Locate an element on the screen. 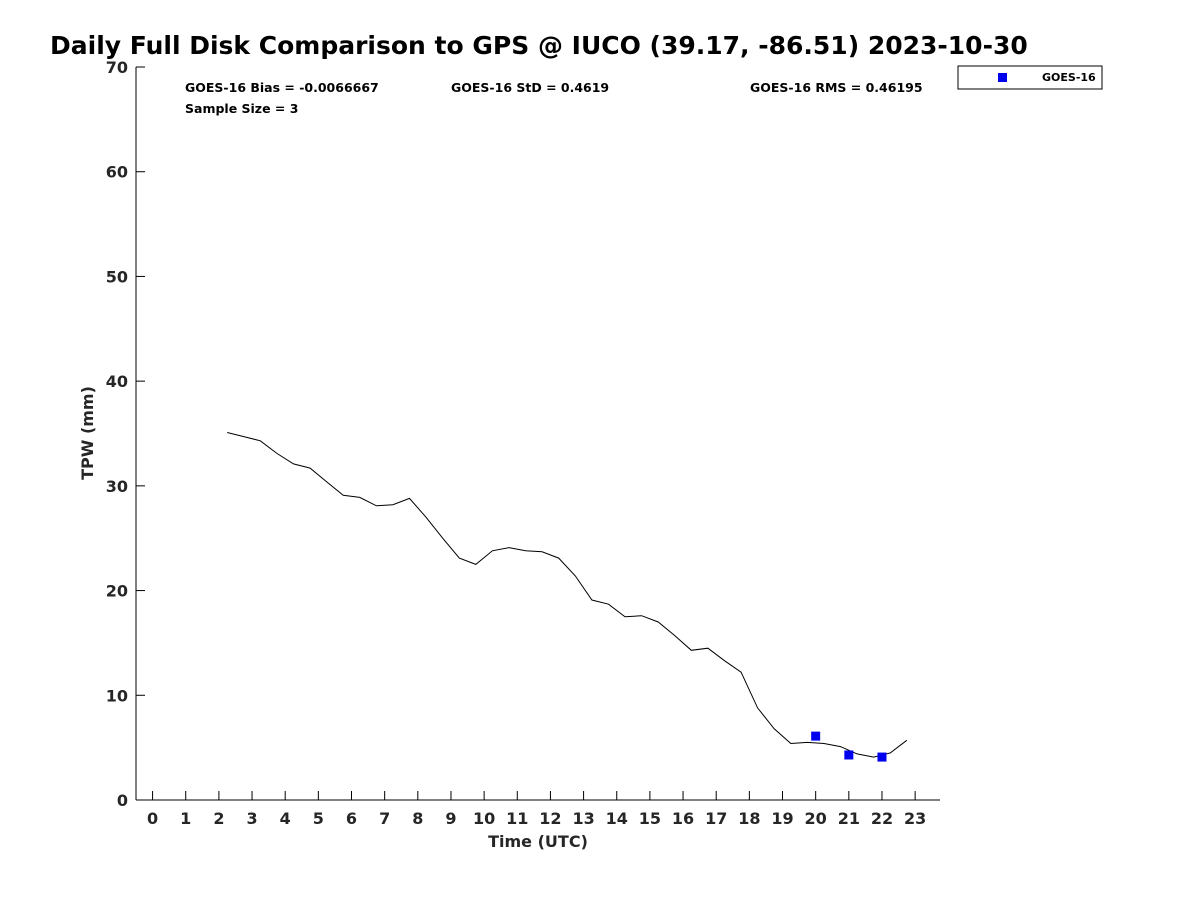  x-ticks: 0 1 2 3 4 5 6 7 8 9 10 11 12 13 14 15 16 17 18 19 20 21 22 23 is located at coordinates (536, 809).